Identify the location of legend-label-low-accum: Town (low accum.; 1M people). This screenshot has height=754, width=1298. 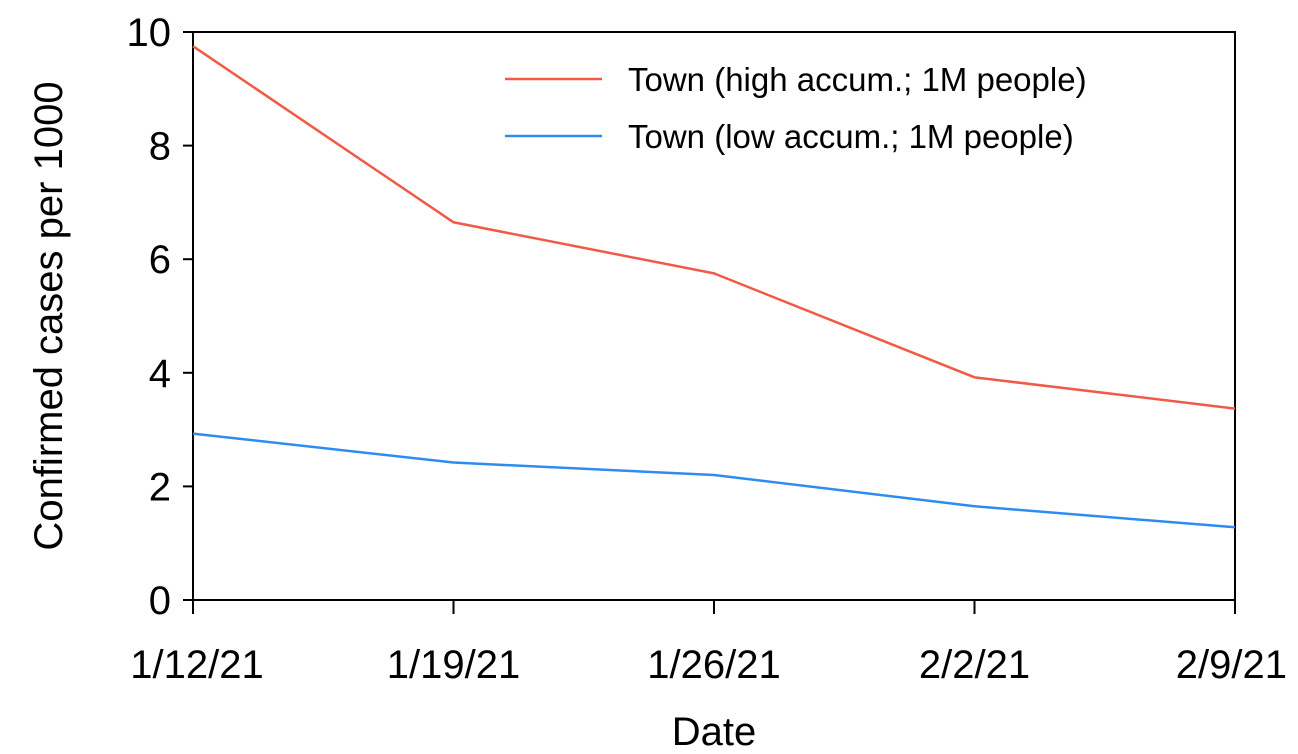
(851, 136).